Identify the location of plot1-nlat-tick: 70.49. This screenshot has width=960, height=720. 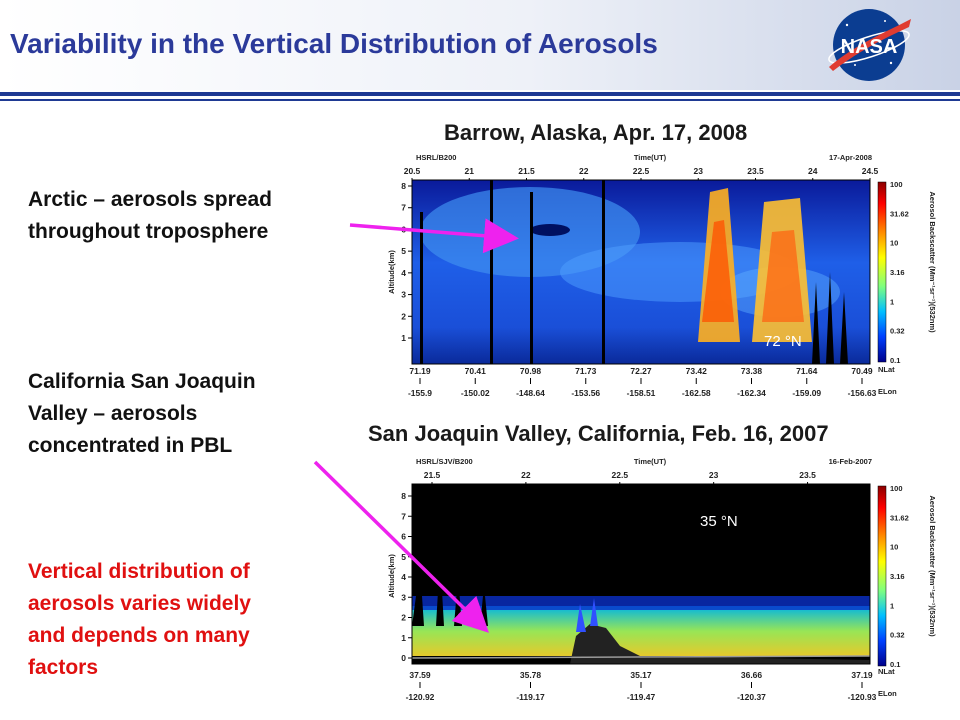
(862, 371).